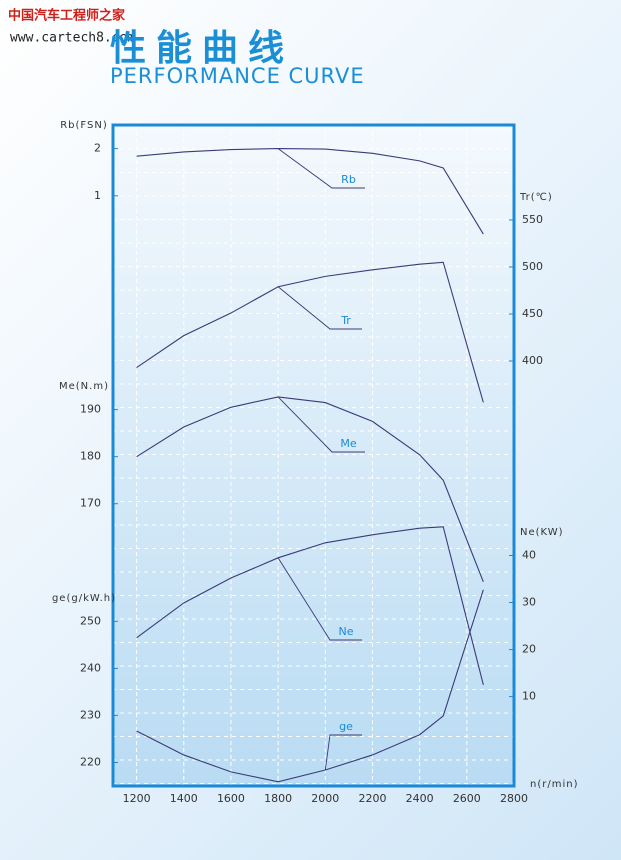 The height and width of the screenshot is (860, 621). I want to click on y-tick-label: 220, so click(90, 761).